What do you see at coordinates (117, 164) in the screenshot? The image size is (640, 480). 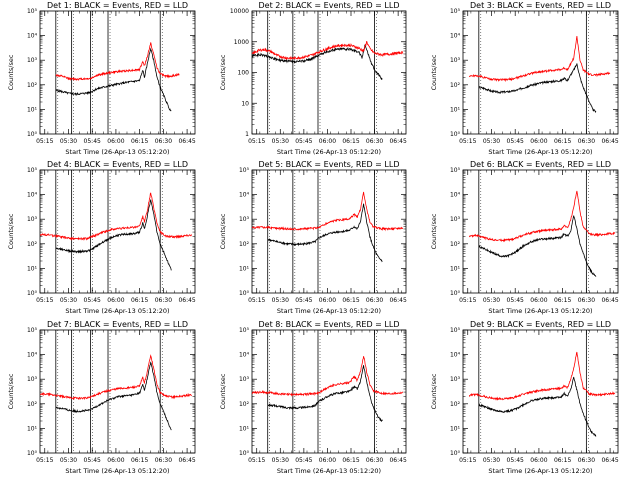 I see `chart-title: Det 4: BLACK = Events, RED = LLD` at bounding box center [117, 164].